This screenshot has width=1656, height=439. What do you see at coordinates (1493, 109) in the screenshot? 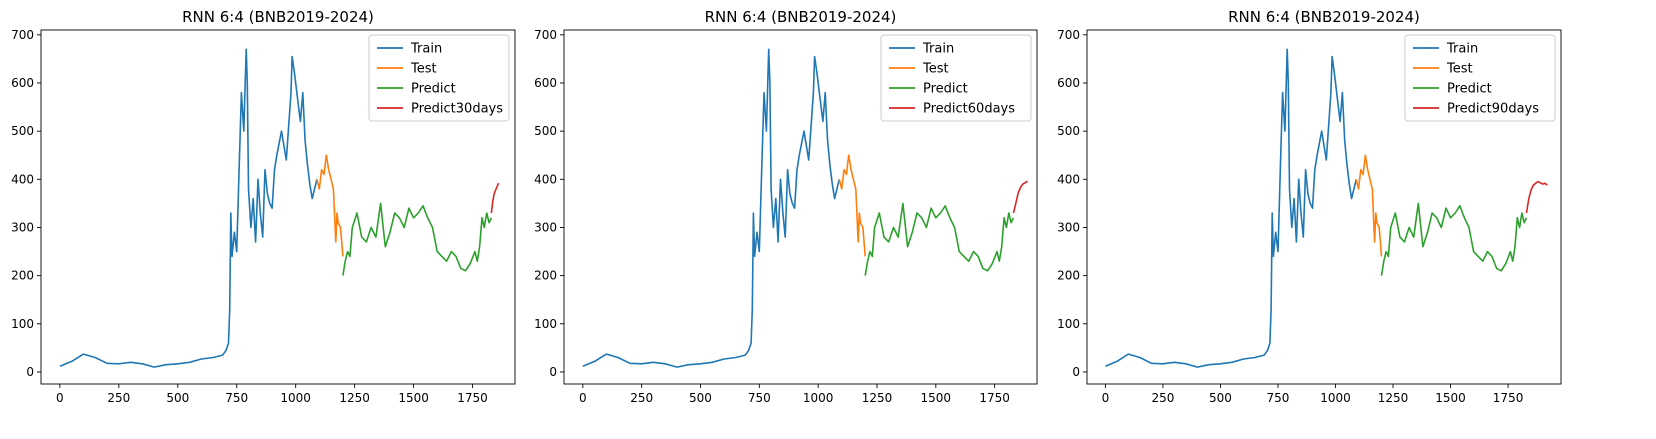
I see `legend-label: Predict90days` at bounding box center [1493, 109].